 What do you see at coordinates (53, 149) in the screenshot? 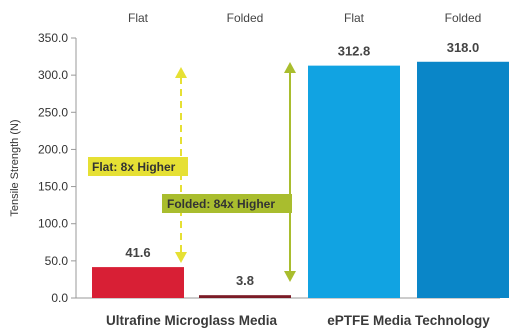
I see `y-tick-label: 200.0` at bounding box center [53, 149].